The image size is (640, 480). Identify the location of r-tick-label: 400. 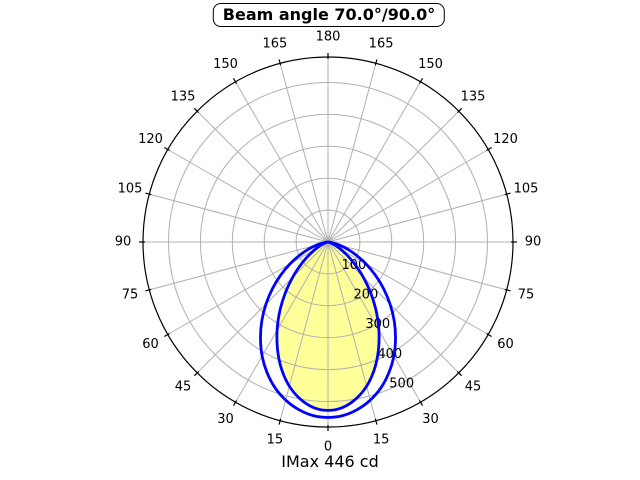
(389, 354).